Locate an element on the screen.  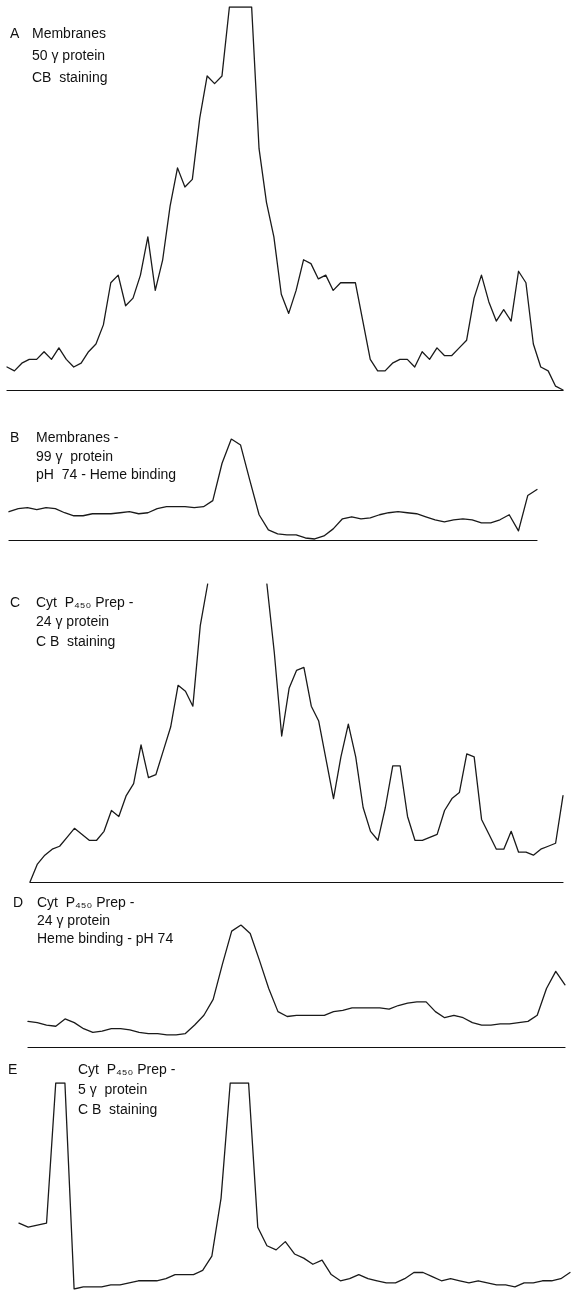
chart-title: E is located at coordinates (13, 1069).